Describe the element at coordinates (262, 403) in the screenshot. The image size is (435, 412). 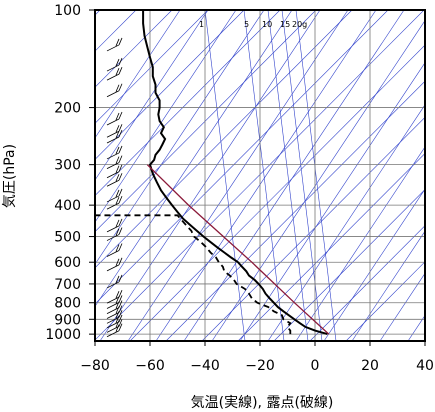
I see `x-axis-label: 気温(実線), 露点(破線)` at that location.